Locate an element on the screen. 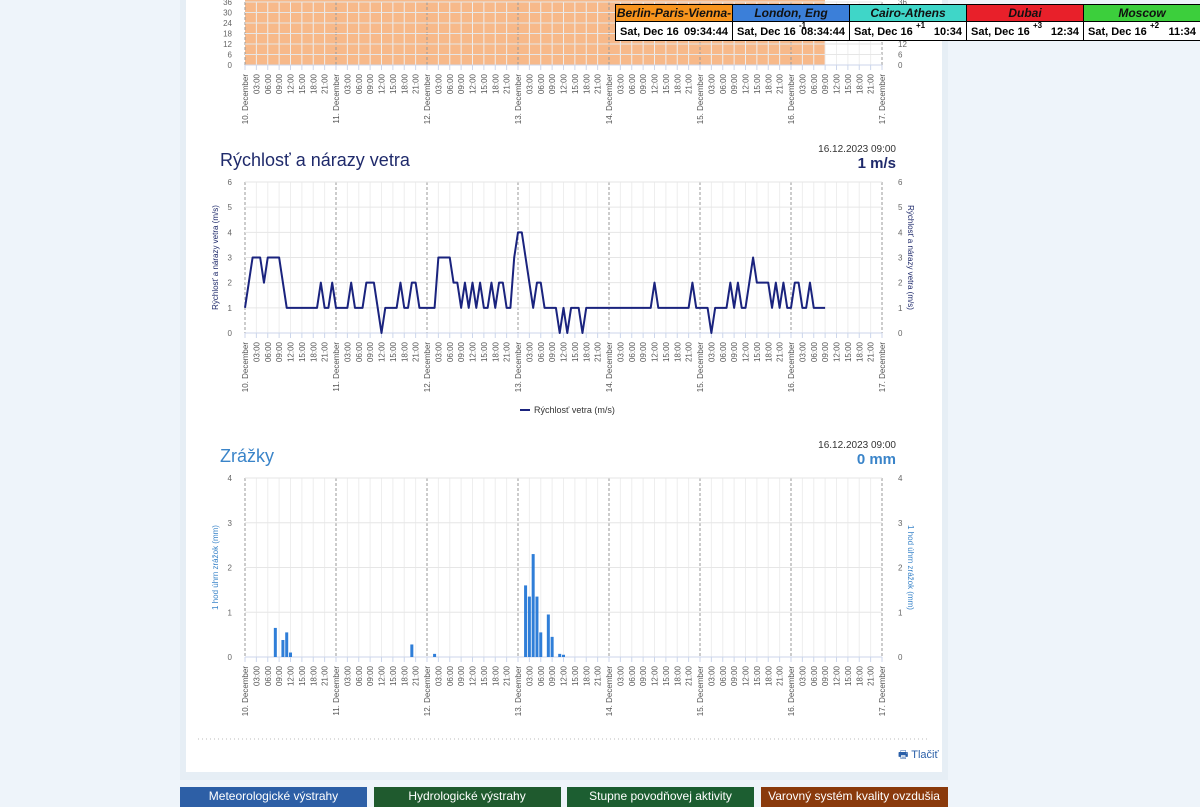 This screenshot has height=807, width=1200. y-tick-label: 1 is located at coordinates (230, 612).